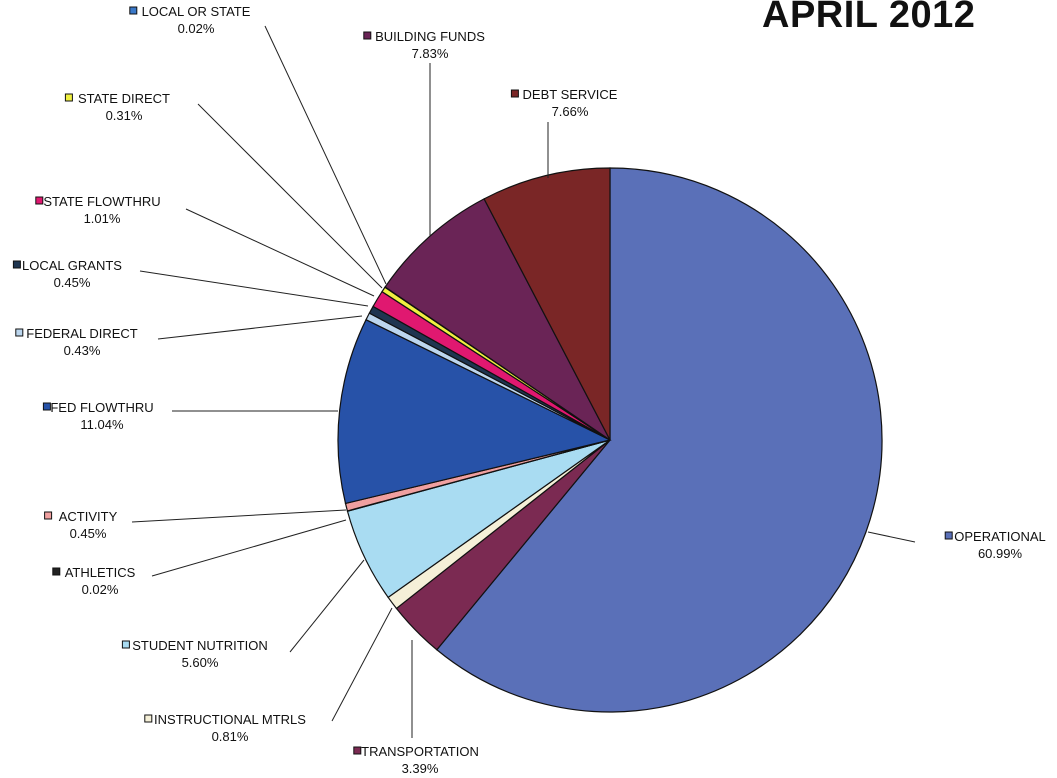 The image size is (1057, 778). Describe the element at coordinates (100, 572) in the screenshot. I see `slice-label-athletics: ATHLETICS` at that location.